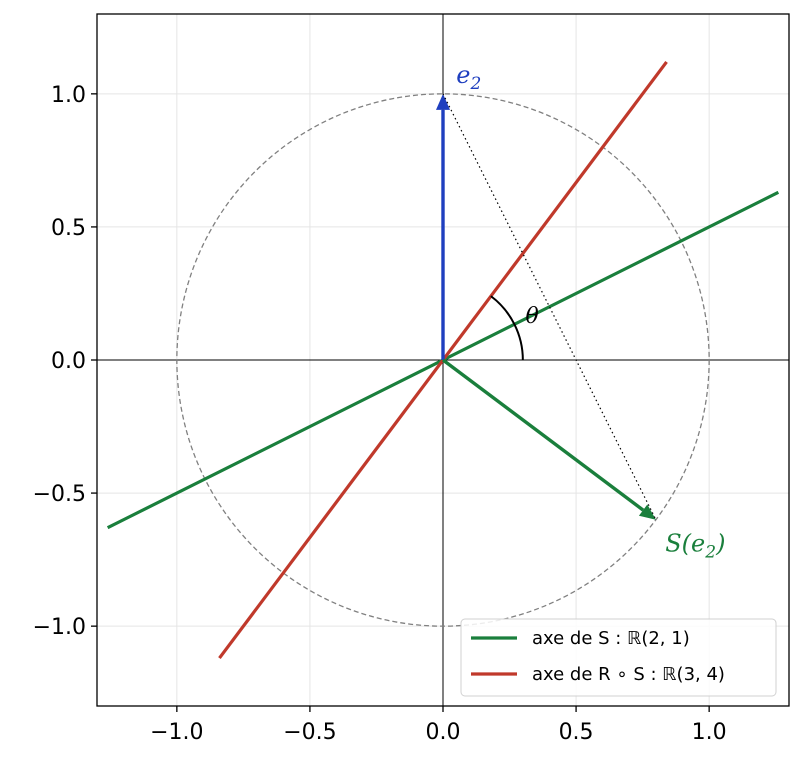 The height and width of the screenshot is (764, 803). I want to click on legend: axe de S : ℝ(2, 1) axe de R ∘ S : ℝ(3, 4), so click(618, 657).